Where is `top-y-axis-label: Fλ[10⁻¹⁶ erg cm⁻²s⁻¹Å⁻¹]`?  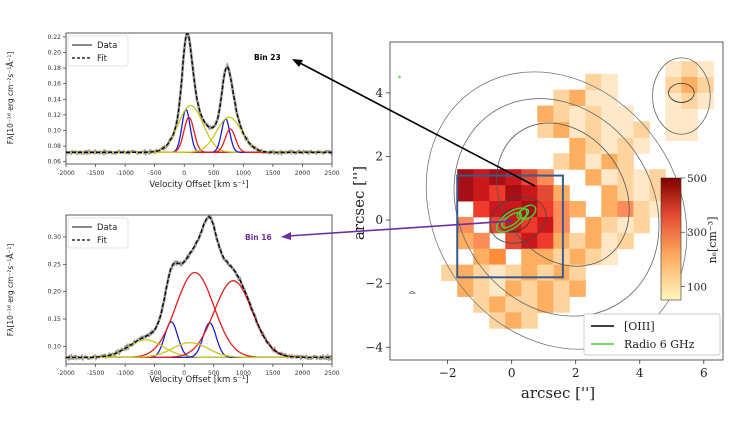
top-y-axis-label: Fλ[10⁻¹⁶ erg cm⁻²s⁻¹Å⁻¹] is located at coordinates (10, 98).